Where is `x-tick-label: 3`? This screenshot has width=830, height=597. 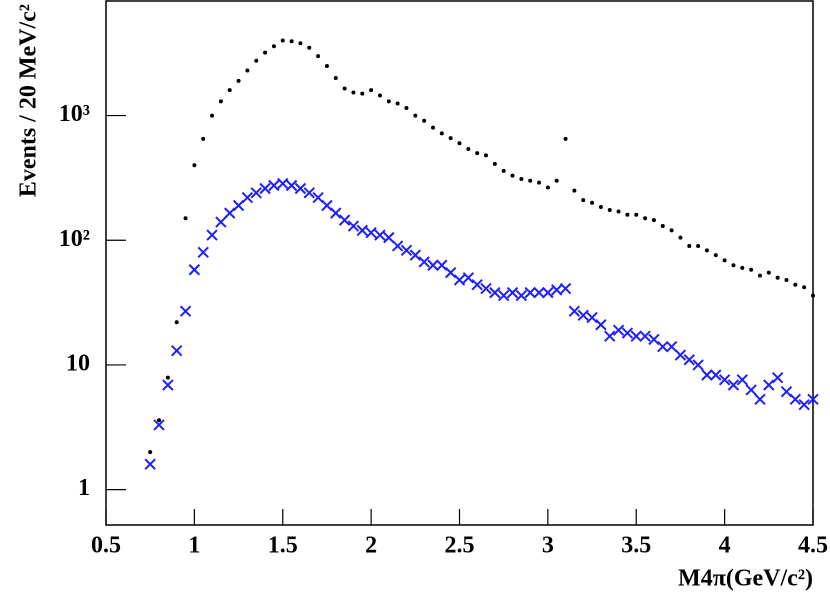
x-tick-label: 3 is located at coordinates (548, 546).